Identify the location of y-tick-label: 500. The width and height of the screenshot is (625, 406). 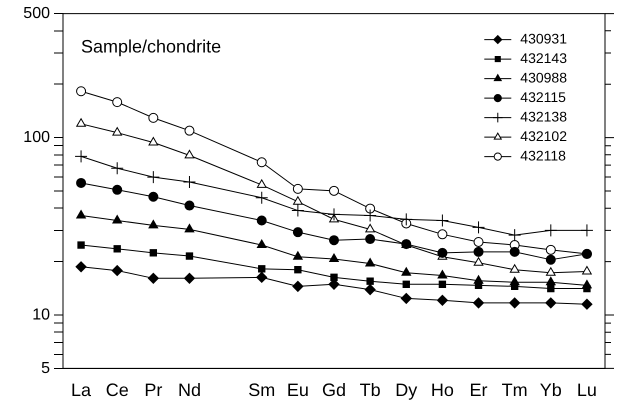
(36, 13).